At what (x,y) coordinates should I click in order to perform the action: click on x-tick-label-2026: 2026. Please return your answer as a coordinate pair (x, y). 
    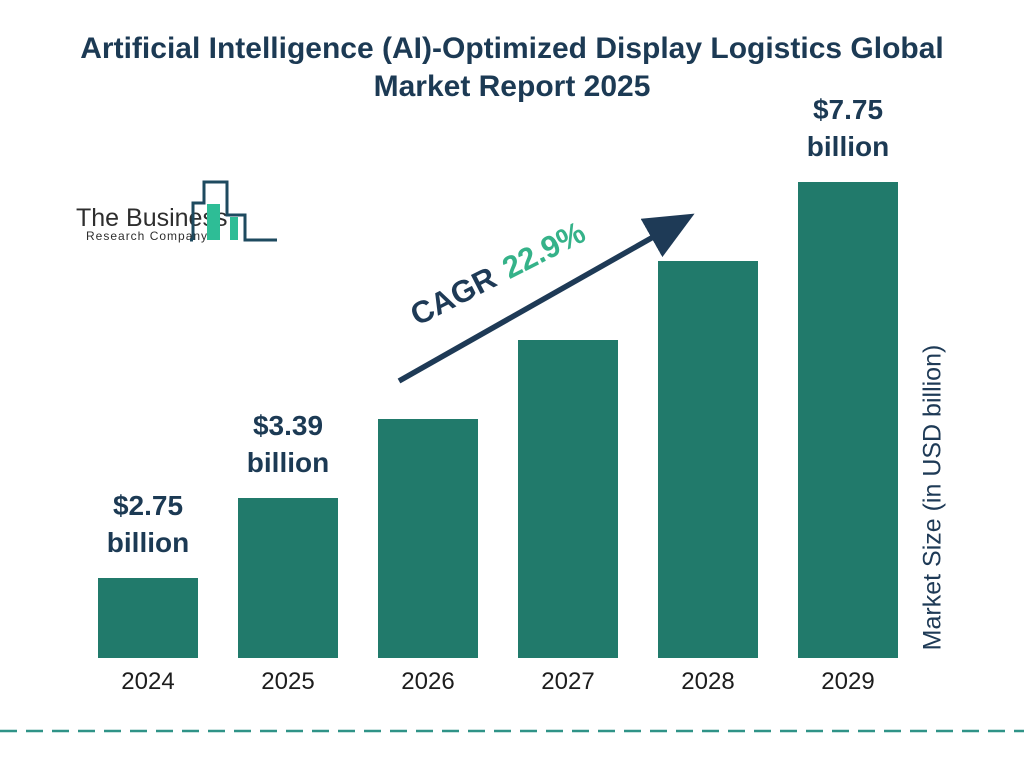
    Looking at the image, I should click on (428, 681).